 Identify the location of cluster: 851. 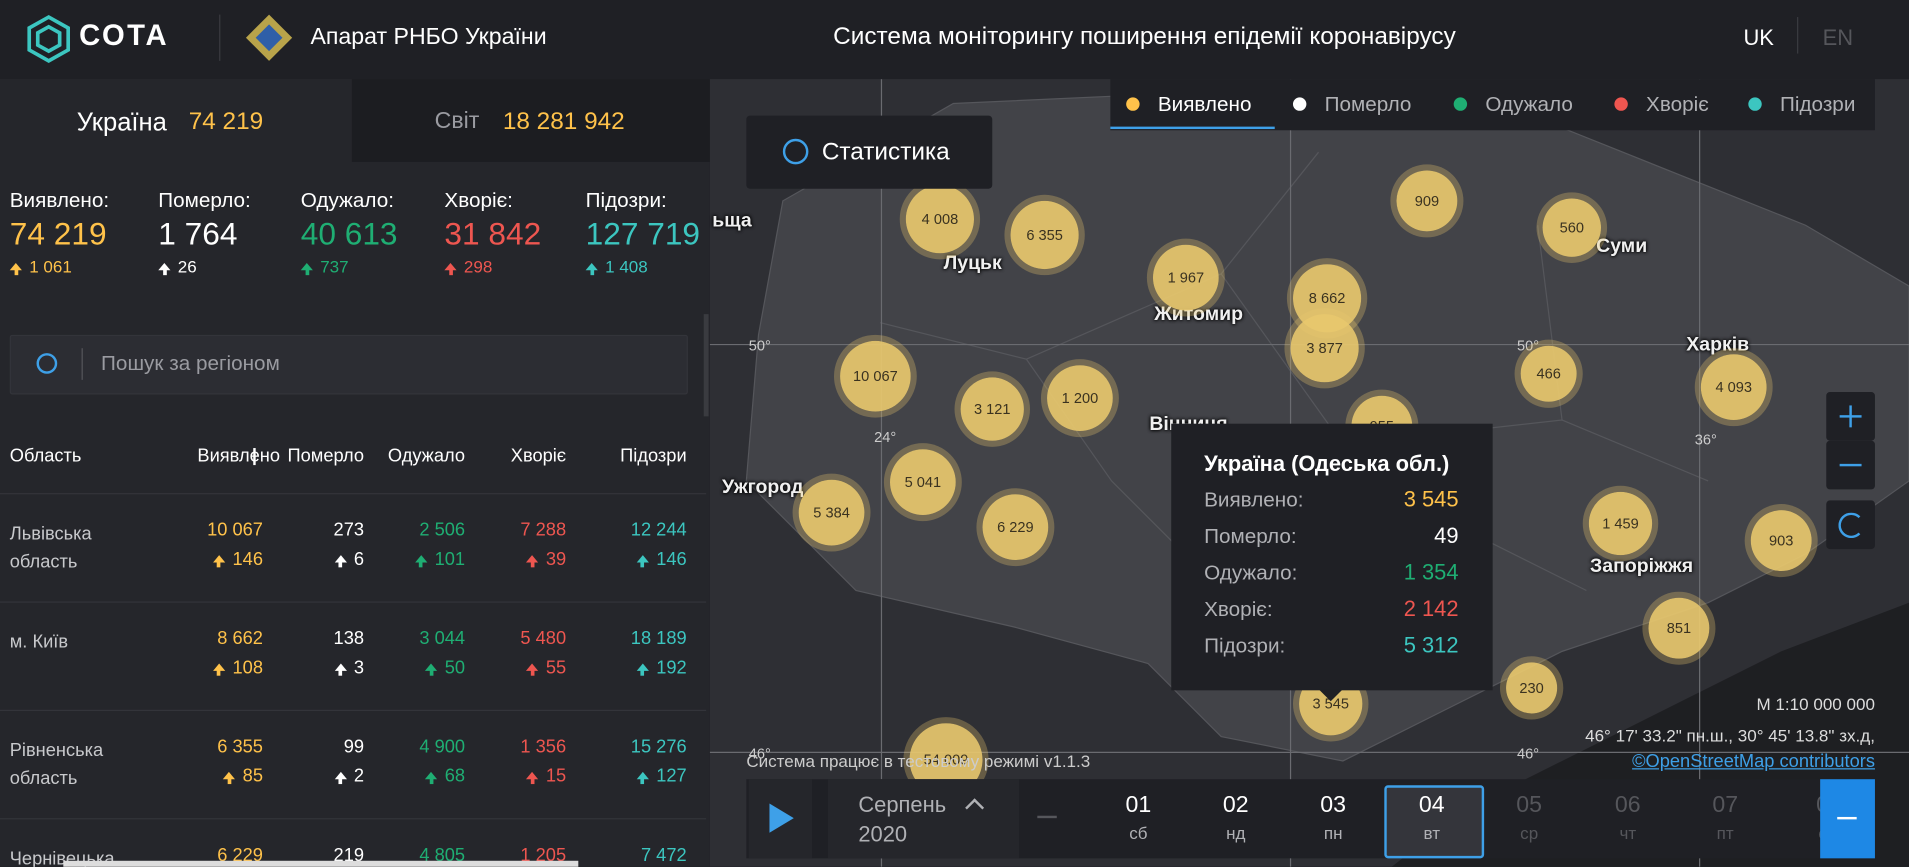
(1679, 628).